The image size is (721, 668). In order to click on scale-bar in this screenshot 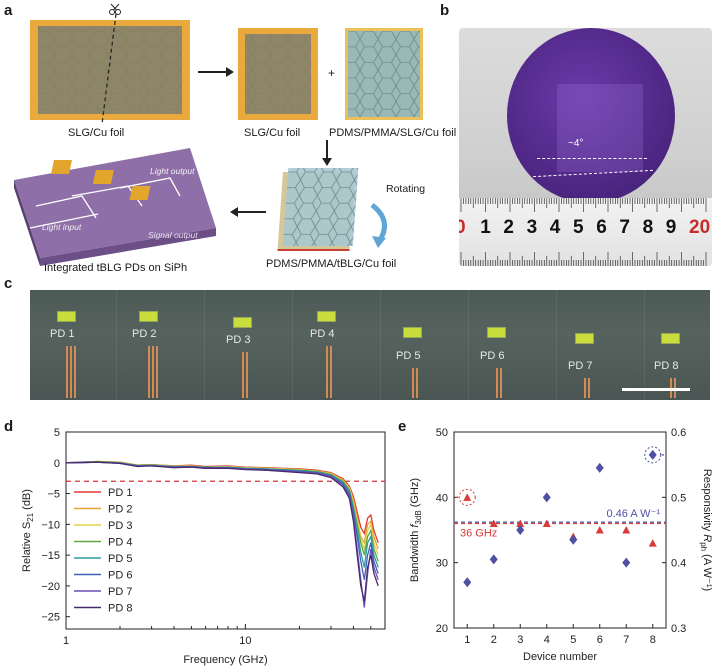, I will do `click(656, 389)`.